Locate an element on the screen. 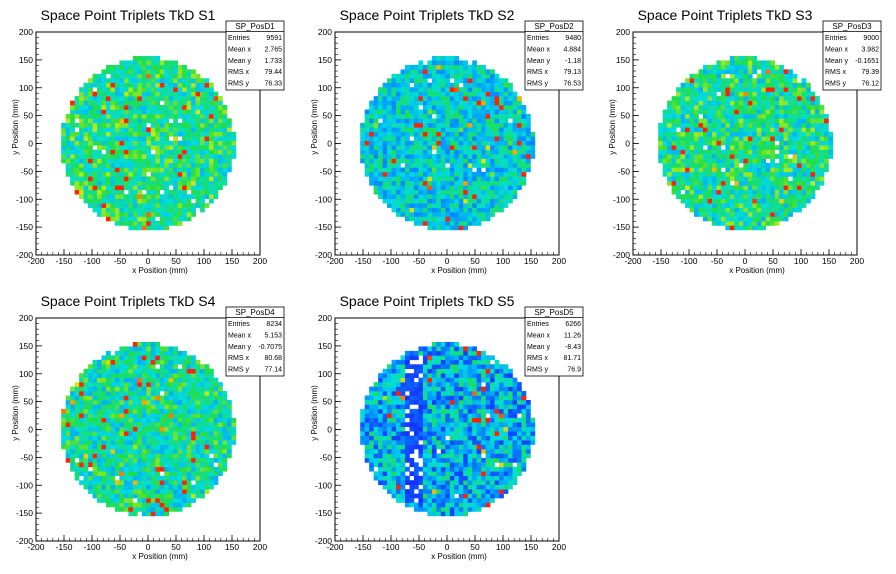 This screenshot has width=896, height=574. x-tick-label: -150 is located at coordinates (660, 261).